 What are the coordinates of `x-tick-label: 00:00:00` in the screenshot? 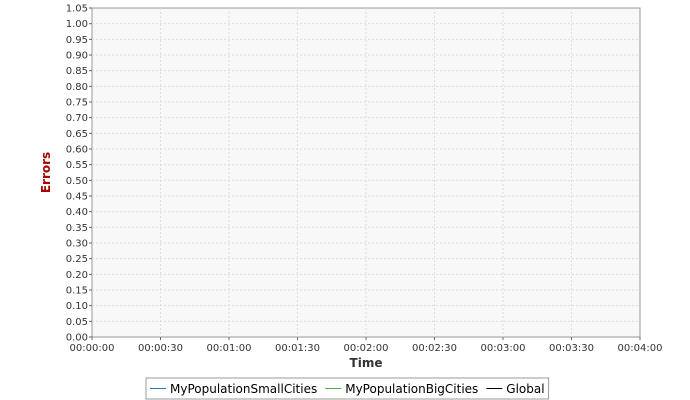 It's located at (92, 348).